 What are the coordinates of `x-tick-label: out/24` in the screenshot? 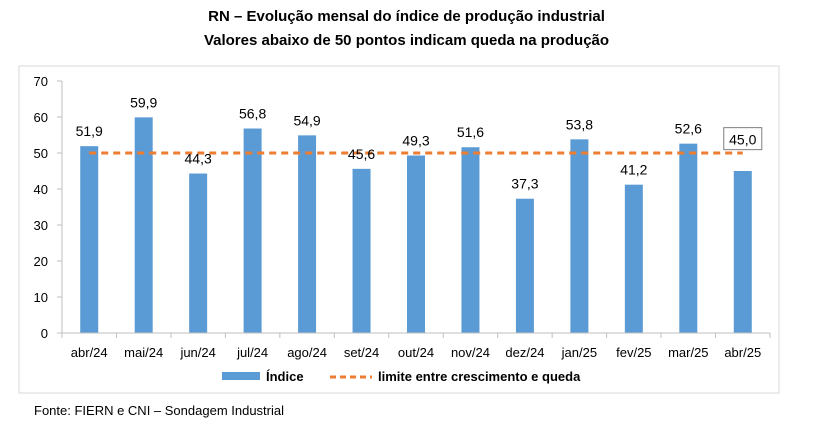 It's located at (416, 352).